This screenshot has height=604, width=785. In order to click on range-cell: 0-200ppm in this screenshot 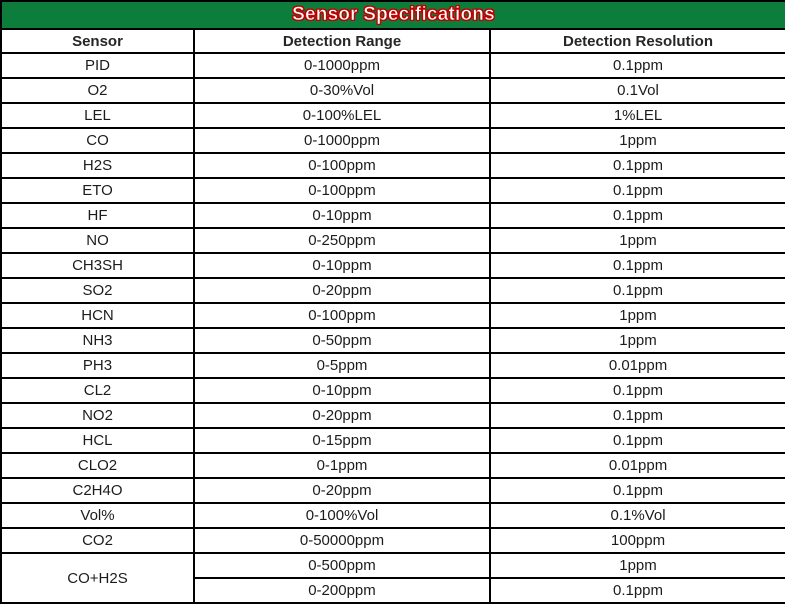, I will do `click(342, 590)`.